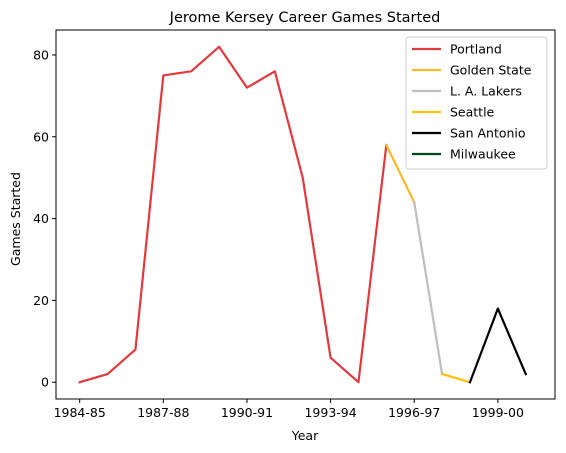  I want to click on legend-frame, so click(476, 103).